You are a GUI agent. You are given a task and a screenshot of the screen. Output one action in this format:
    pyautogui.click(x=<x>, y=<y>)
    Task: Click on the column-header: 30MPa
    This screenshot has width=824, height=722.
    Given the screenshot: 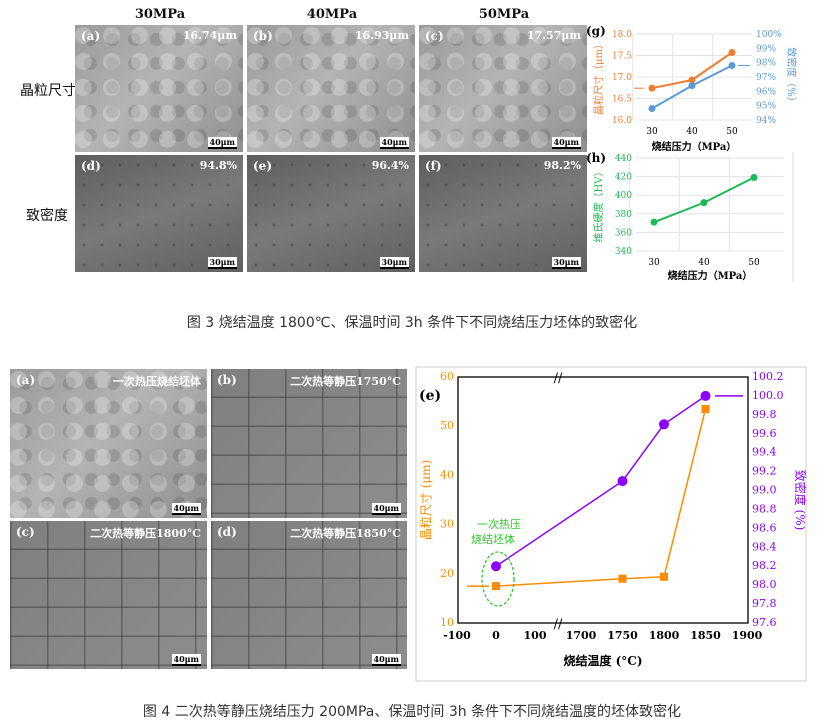 What is the action you would take?
    pyautogui.click(x=160, y=14)
    